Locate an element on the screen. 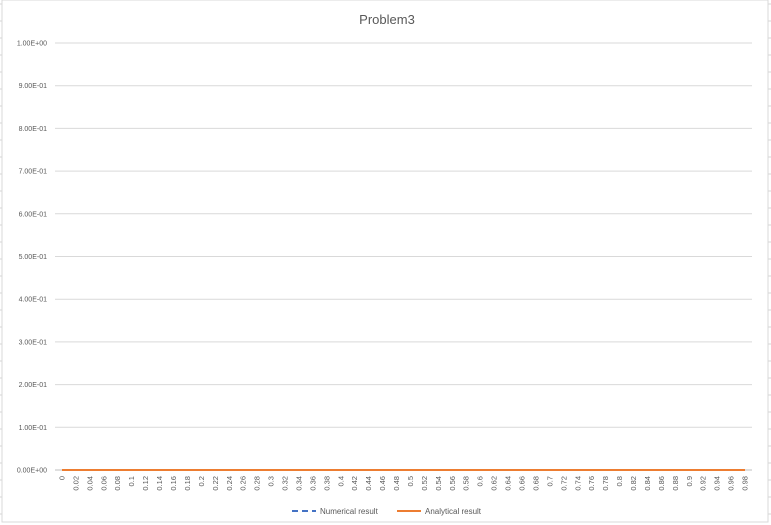  x-tick-label: 0.74 is located at coordinates (577, 483).